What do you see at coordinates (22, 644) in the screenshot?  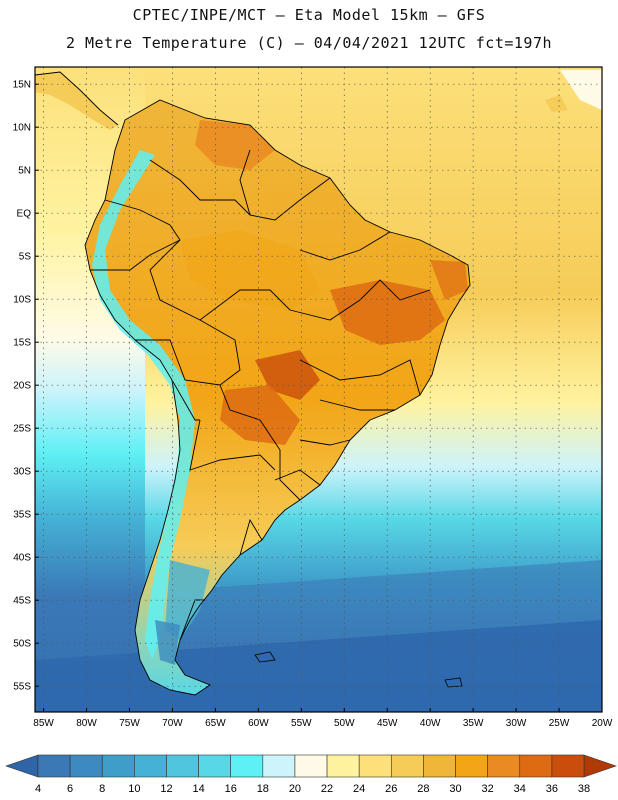 I see `lat-label: 50S` at bounding box center [22, 644].